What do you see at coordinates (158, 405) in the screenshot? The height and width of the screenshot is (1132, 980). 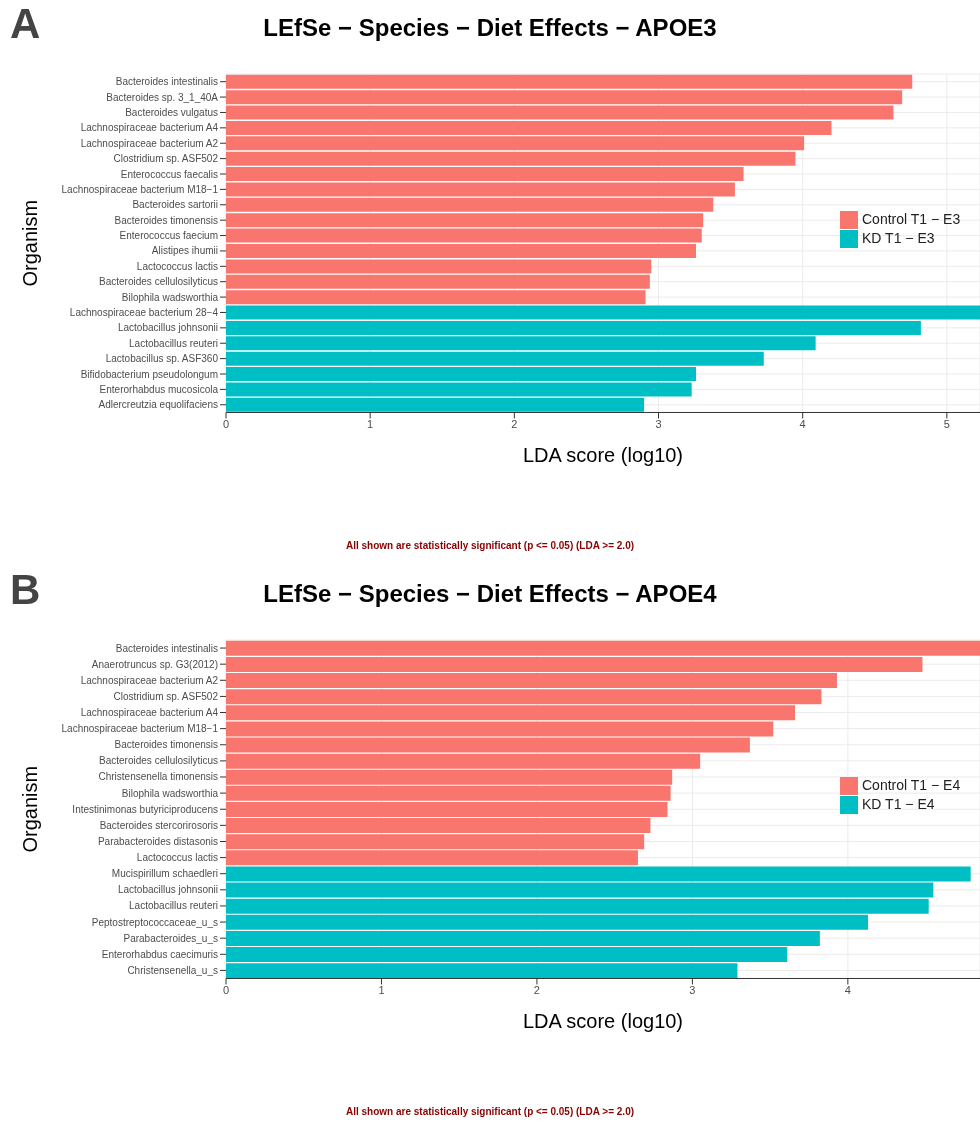 I see `y-tick-label: Adlercreutzia equolifaciens` at bounding box center [158, 405].